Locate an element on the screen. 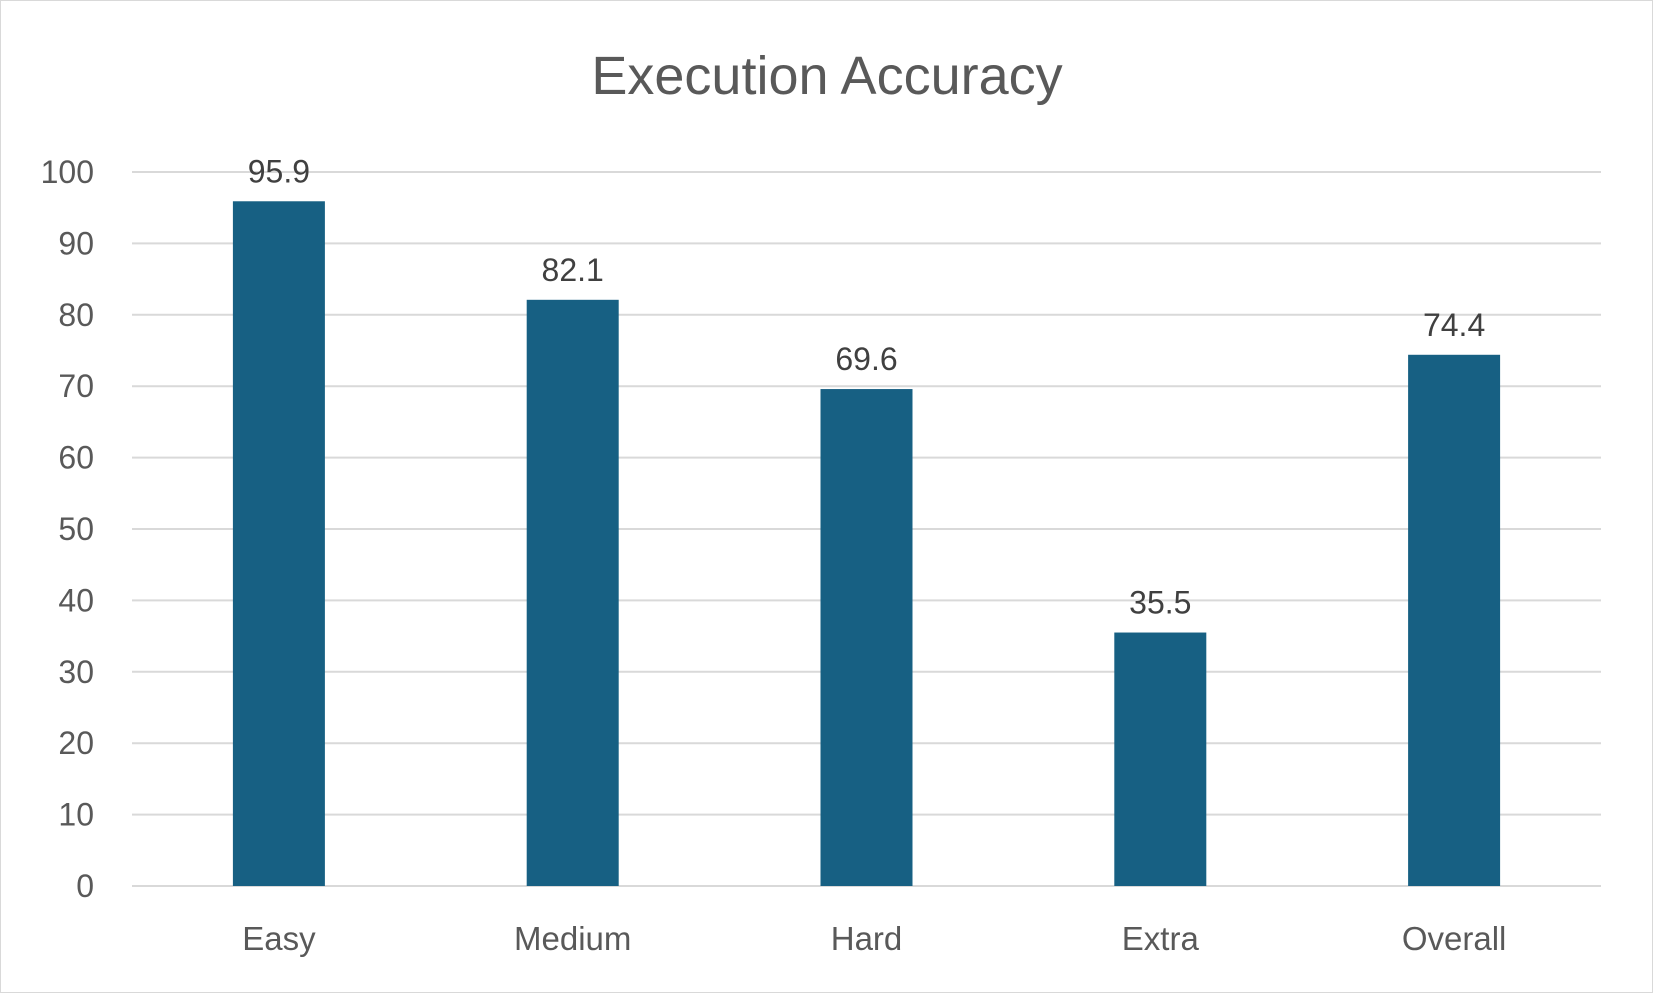 Image resolution: width=1653 pixels, height=994 pixels. data-label-medium: 82.1 is located at coordinates (573, 270).